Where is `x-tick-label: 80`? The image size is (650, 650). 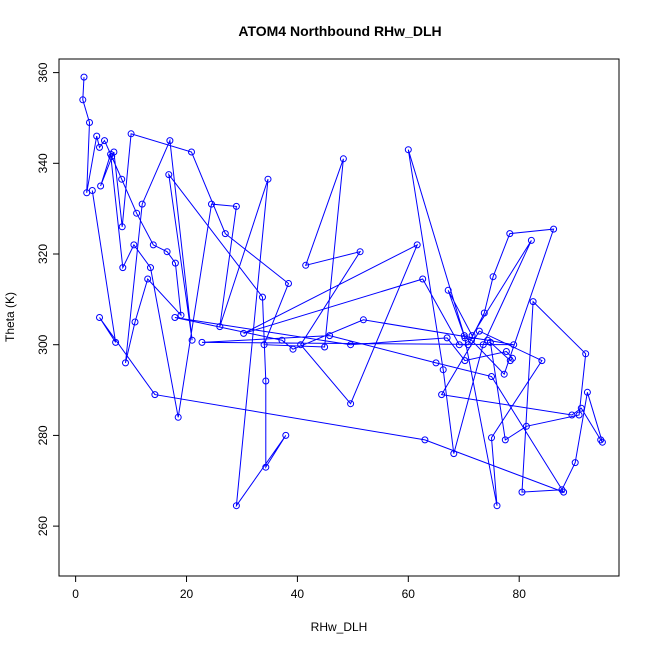
x-tick-label: 80 is located at coordinates (520, 594).